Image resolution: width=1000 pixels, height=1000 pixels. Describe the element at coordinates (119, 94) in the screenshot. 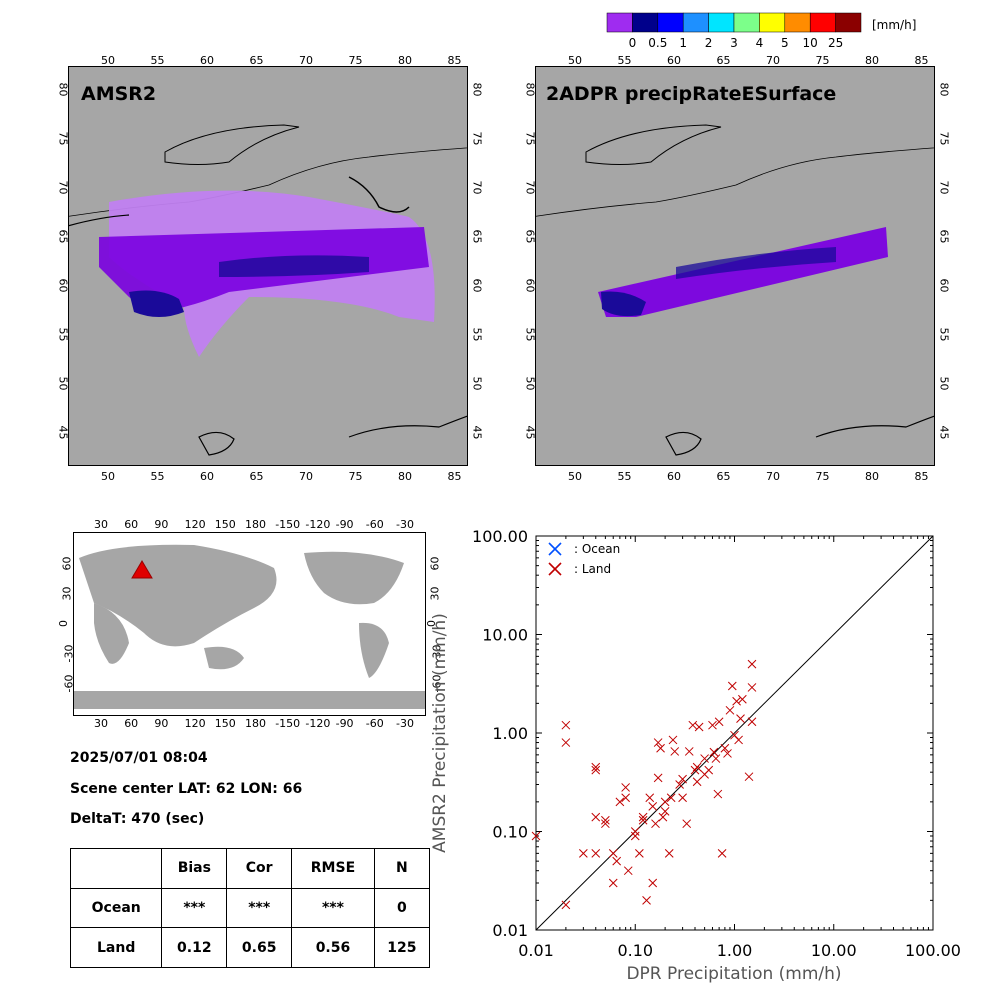

I see `amsr2-map-title: AMSR2` at that location.